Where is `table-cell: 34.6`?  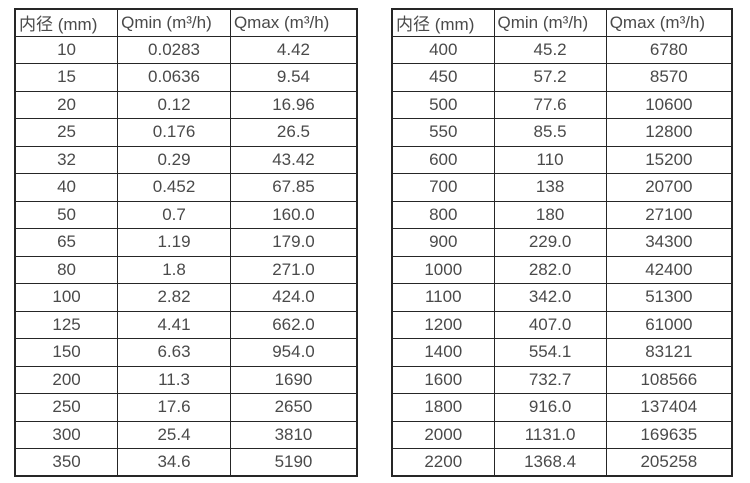
table-cell: 34.6 is located at coordinates (174, 462).